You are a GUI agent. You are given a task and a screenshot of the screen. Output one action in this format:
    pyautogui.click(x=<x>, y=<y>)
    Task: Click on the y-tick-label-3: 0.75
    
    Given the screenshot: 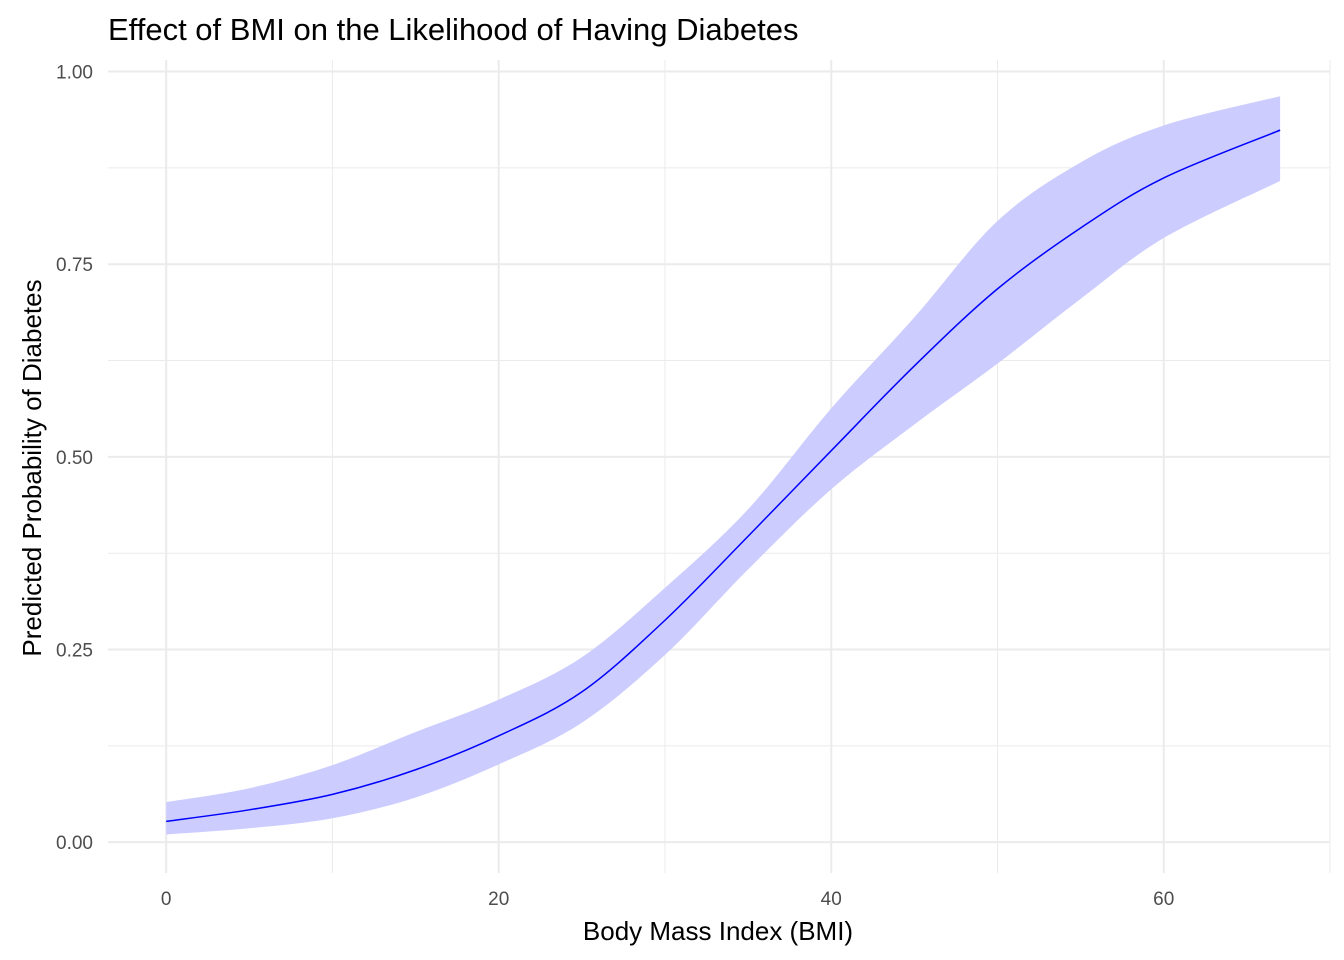 What is the action you would take?
    pyautogui.click(x=74, y=265)
    